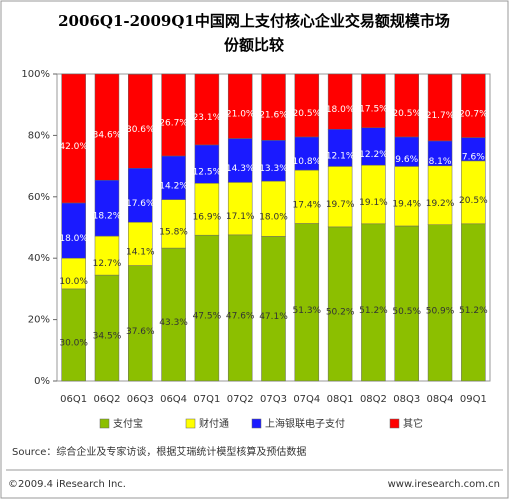 The height and width of the screenshot is (503, 509). Describe the element at coordinates (207, 218) in the screenshot. I see `value-label: 16.9%` at that location.